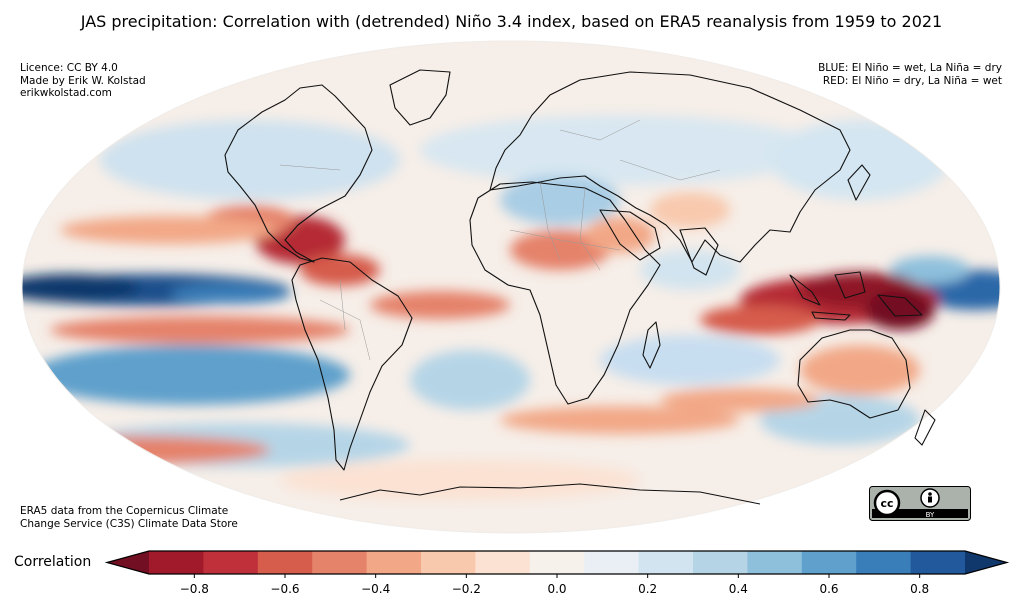 The height and width of the screenshot is (614, 1023). What do you see at coordinates (129, 523) in the screenshot?
I see `data-source-line-2: Change Service (C3S) Climate Data Store` at bounding box center [129, 523].